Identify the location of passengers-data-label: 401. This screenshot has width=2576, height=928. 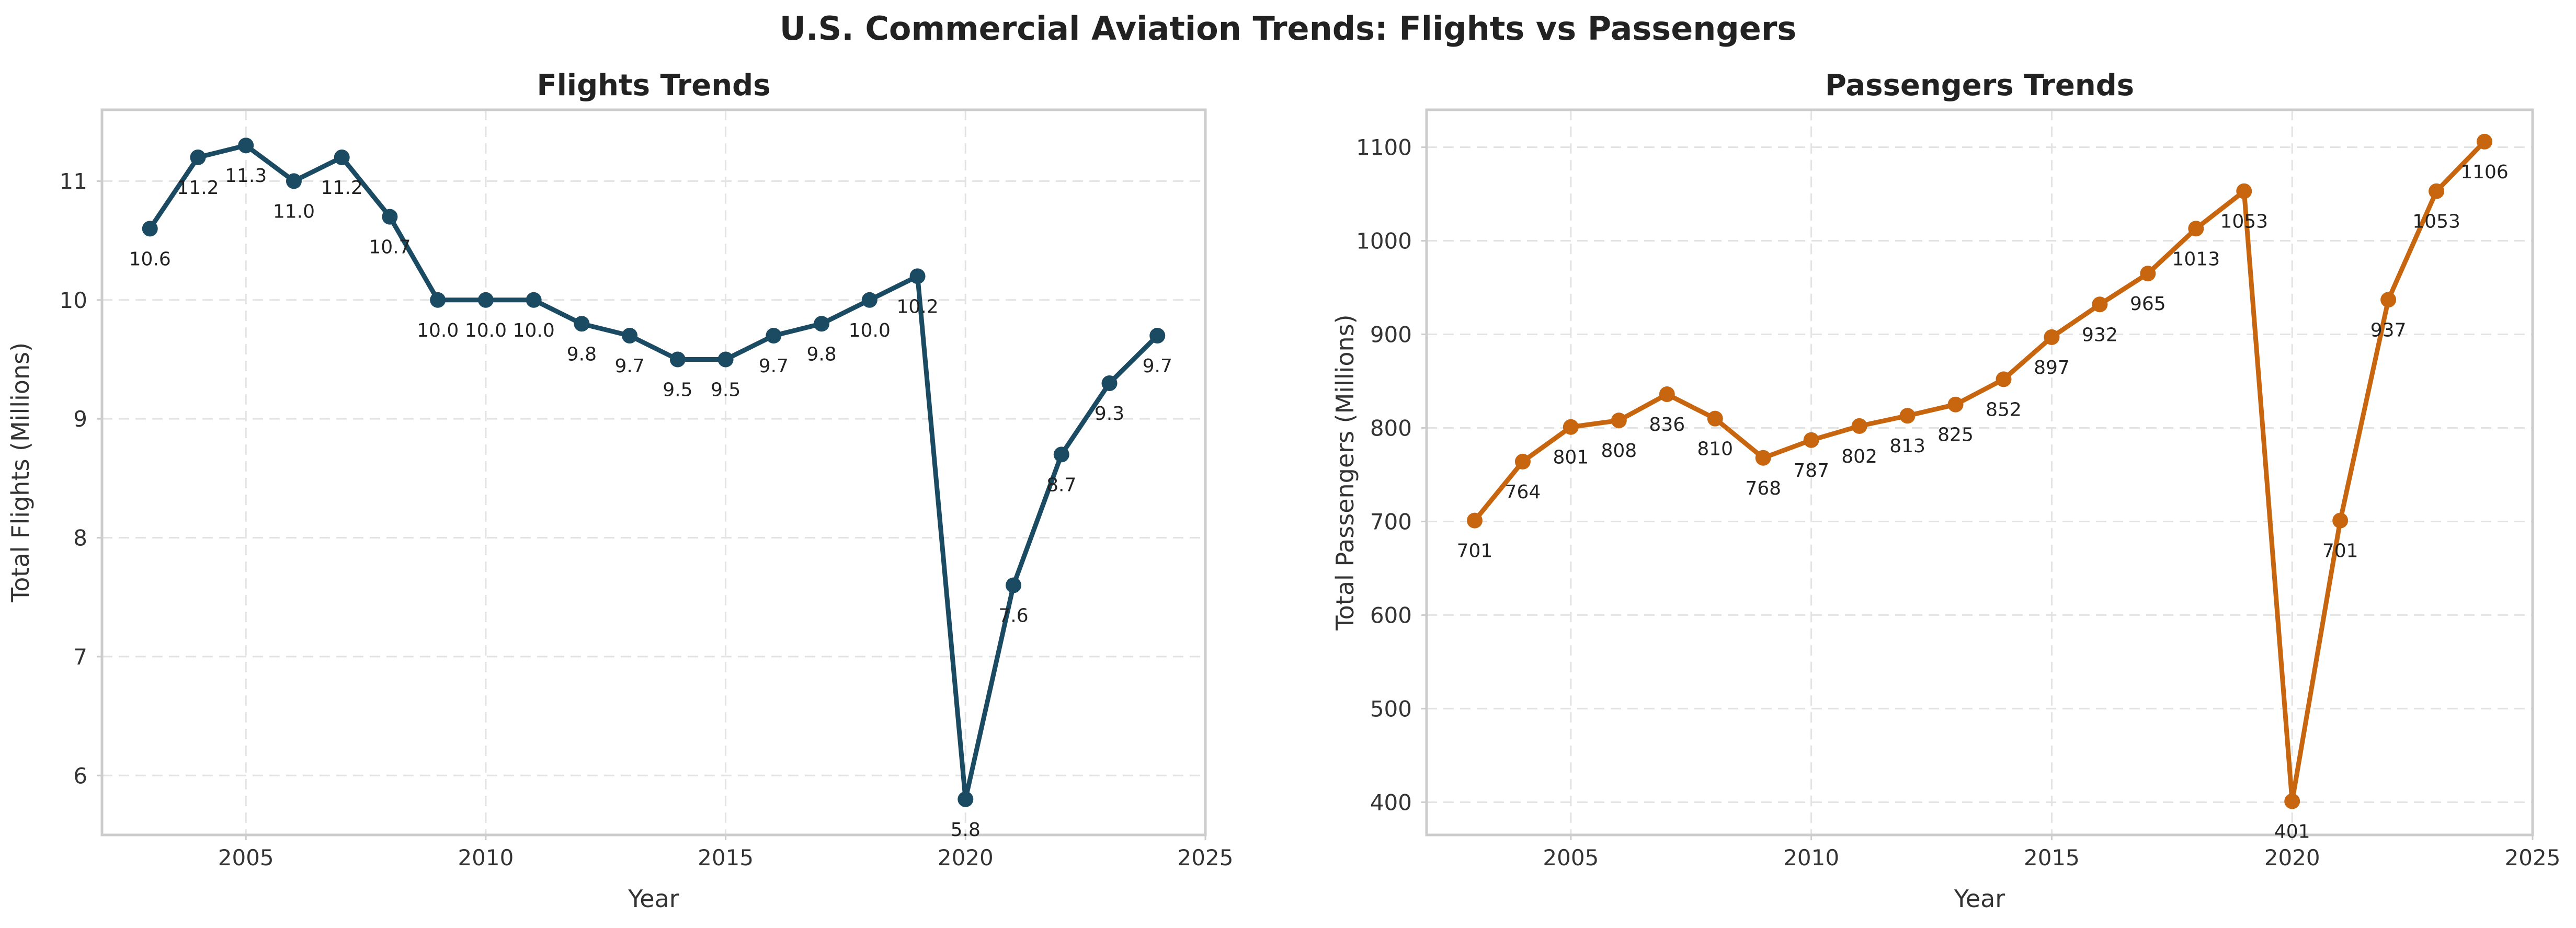
(2292, 832).